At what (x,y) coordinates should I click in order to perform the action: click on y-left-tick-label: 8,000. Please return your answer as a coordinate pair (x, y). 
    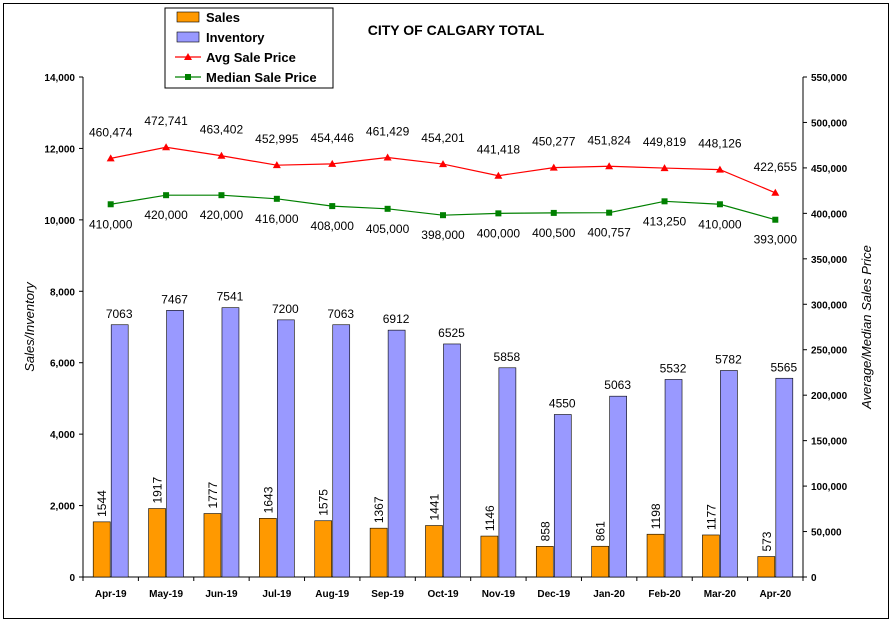
    Looking at the image, I should click on (62, 292).